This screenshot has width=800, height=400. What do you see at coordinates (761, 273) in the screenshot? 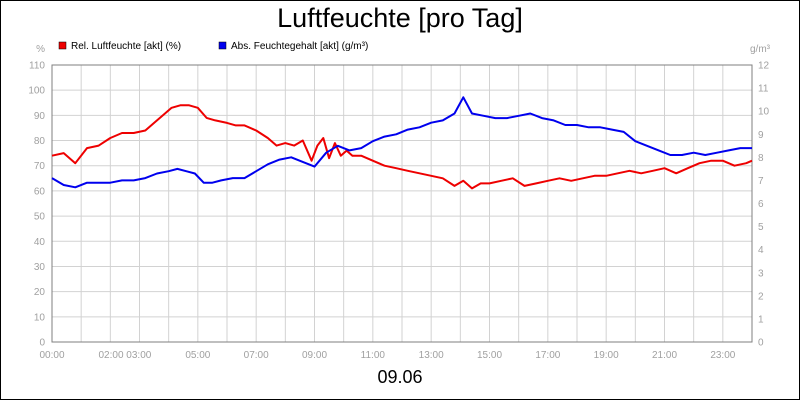
I see `right-tick-label: 3` at bounding box center [761, 273].